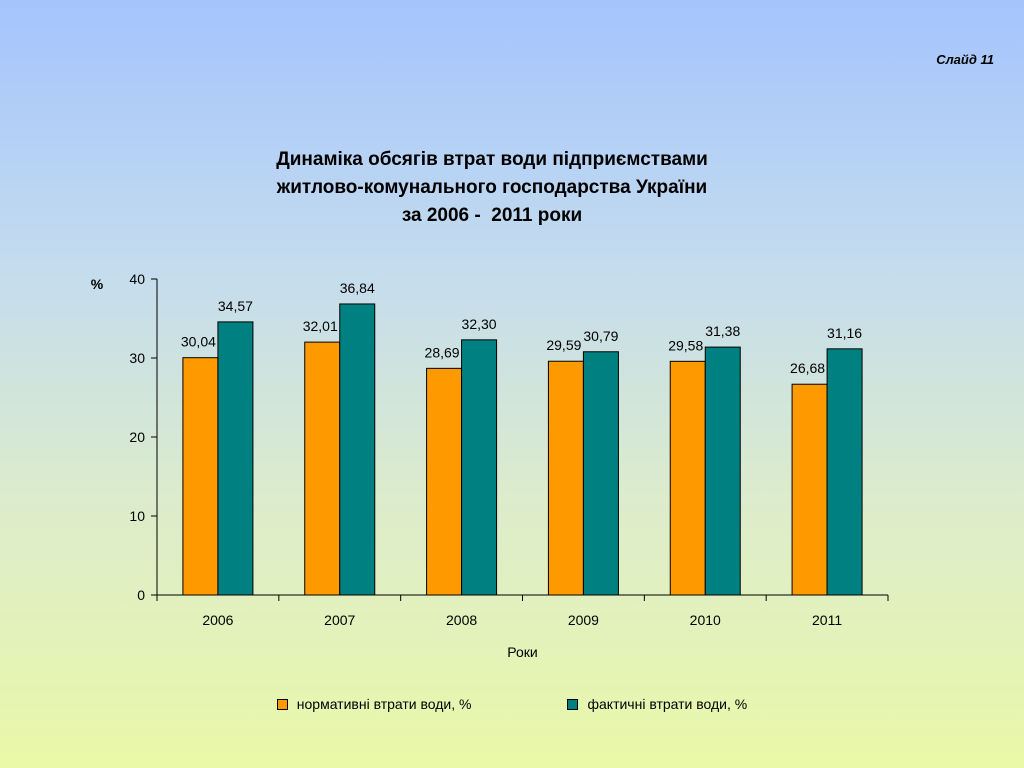 The height and width of the screenshot is (768, 1024). I want to click on data-label-normative: 30,04, so click(198, 342).